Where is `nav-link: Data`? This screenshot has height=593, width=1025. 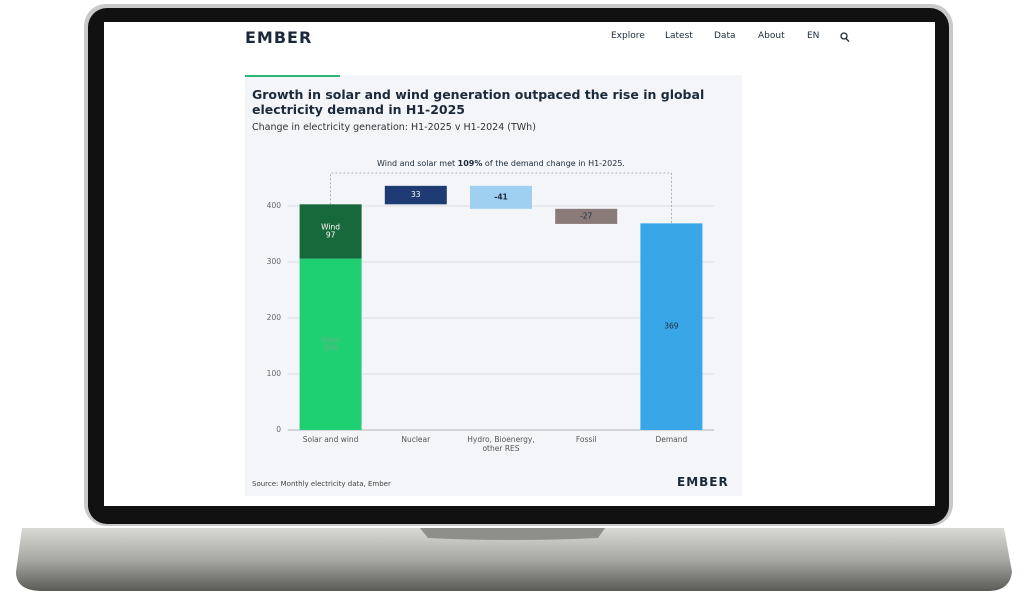 nav-link: Data is located at coordinates (725, 36).